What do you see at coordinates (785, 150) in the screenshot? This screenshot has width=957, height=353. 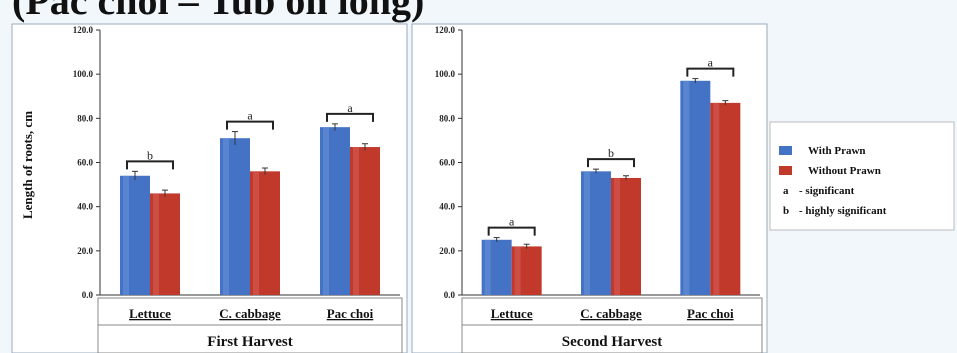 I see `legend-swatch-with-prawn` at bounding box center [785, 150].